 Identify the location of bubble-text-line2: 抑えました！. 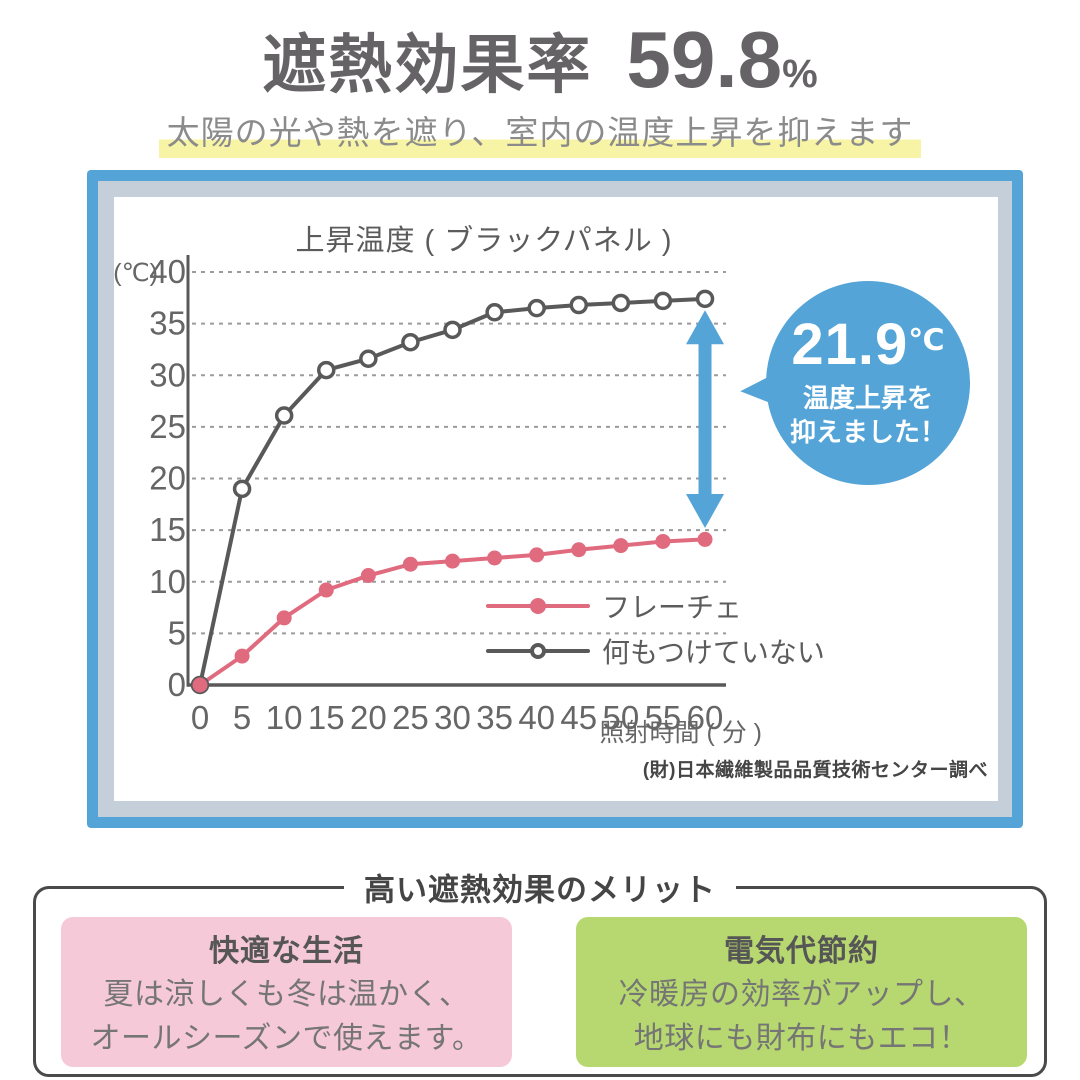
(867, 431).